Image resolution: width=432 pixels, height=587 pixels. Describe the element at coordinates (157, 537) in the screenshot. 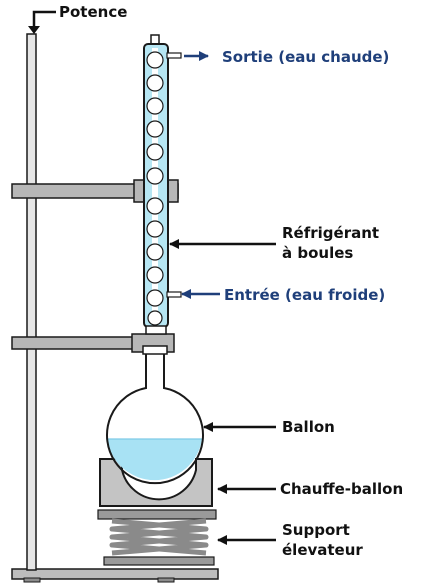

I see `lab-jack` at that location.